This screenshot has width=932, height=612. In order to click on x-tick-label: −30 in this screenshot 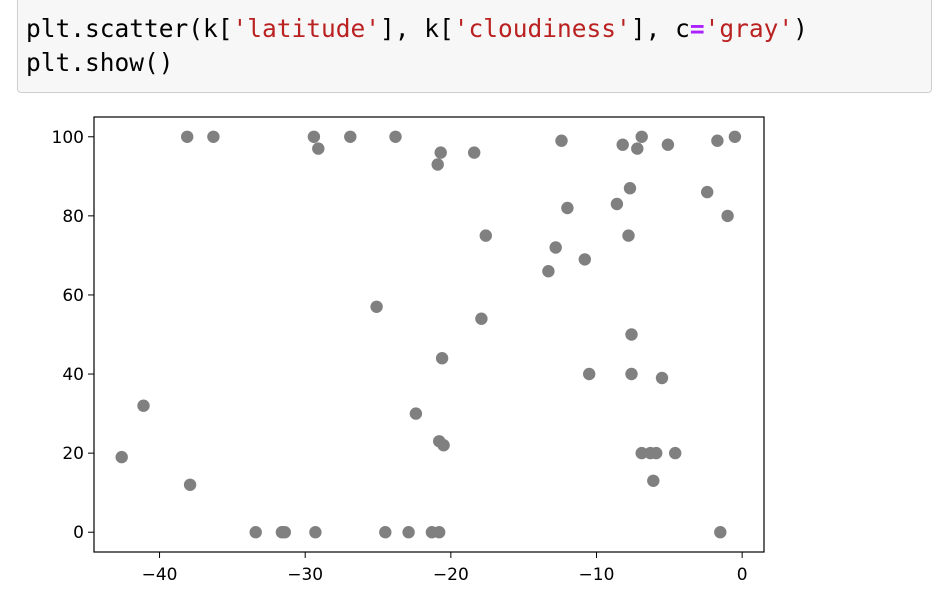, I will do `click(305, 575)`.